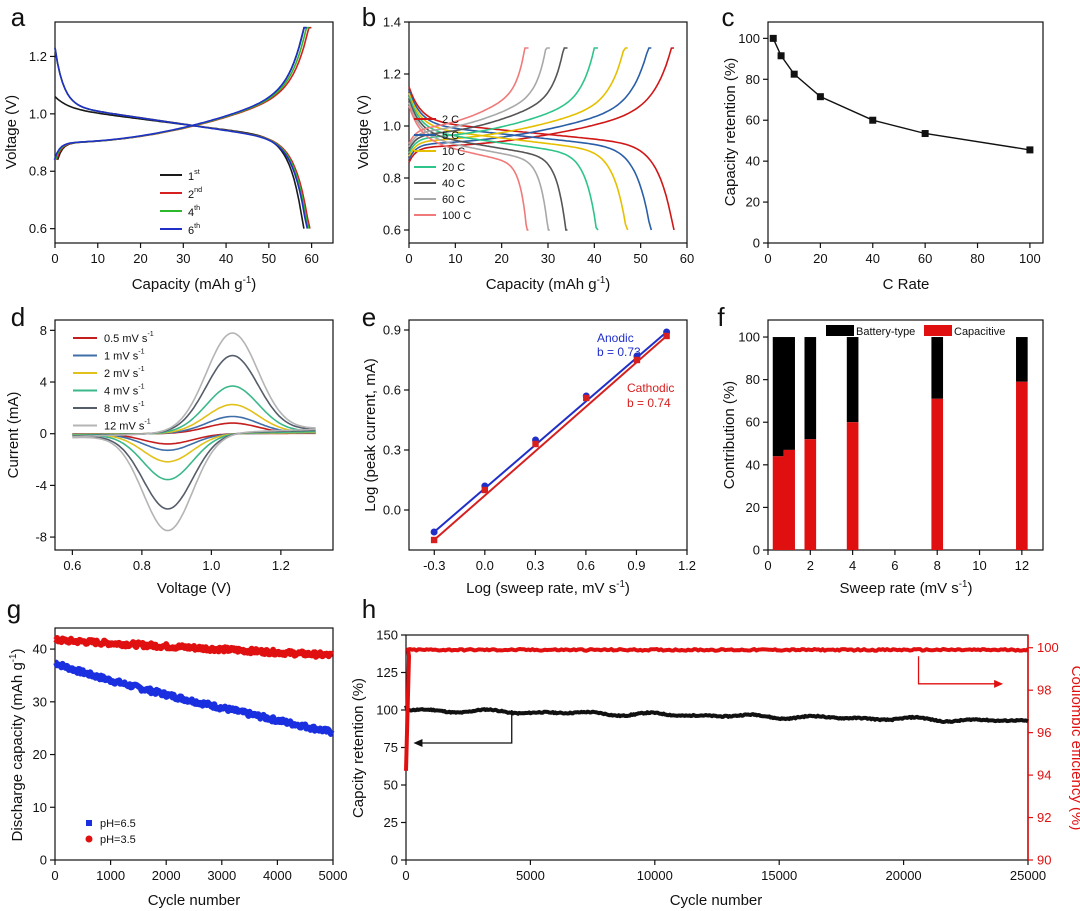  Describe the element at coordinates (392, 330) in the screenshot. I see `y-tick-label: 0.9` at that location.